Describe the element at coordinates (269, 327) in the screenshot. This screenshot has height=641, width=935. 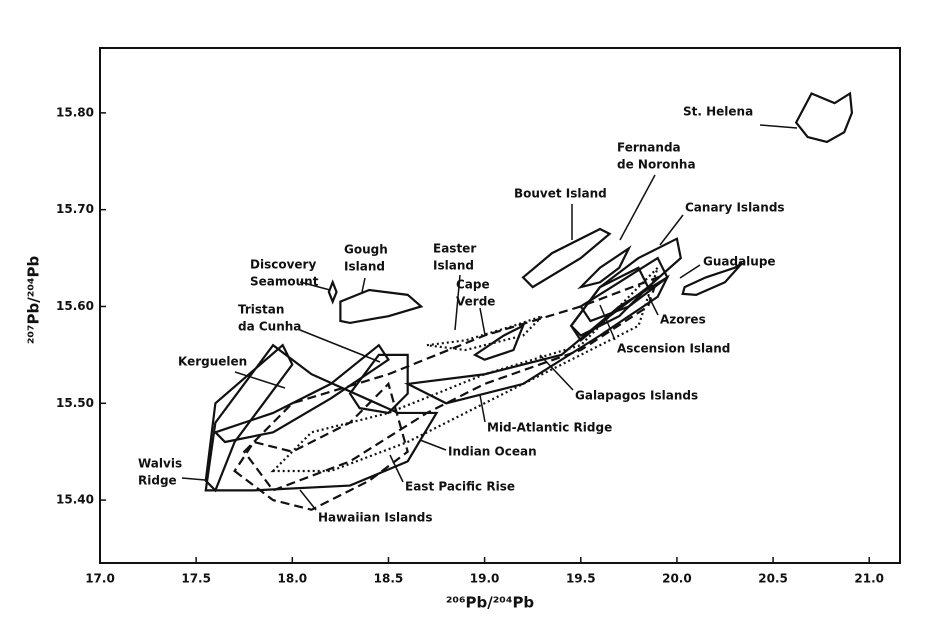
I see `field-label: da Cunha` at that location.